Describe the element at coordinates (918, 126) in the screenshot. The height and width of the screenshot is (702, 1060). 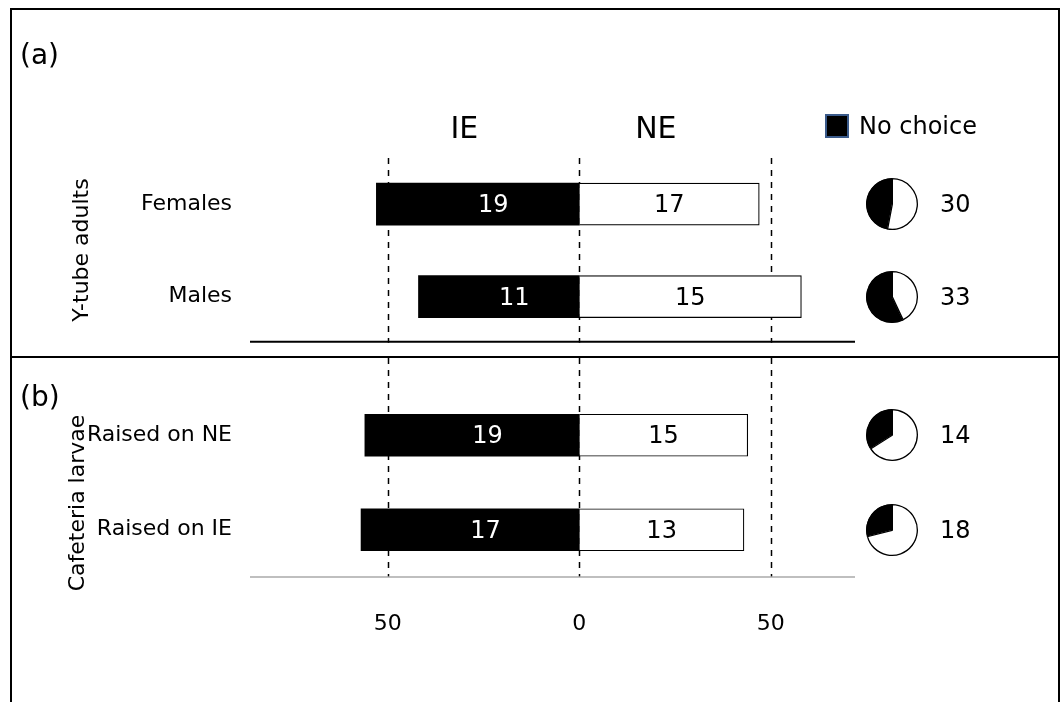
I see `legend-label: No choice` at that location.